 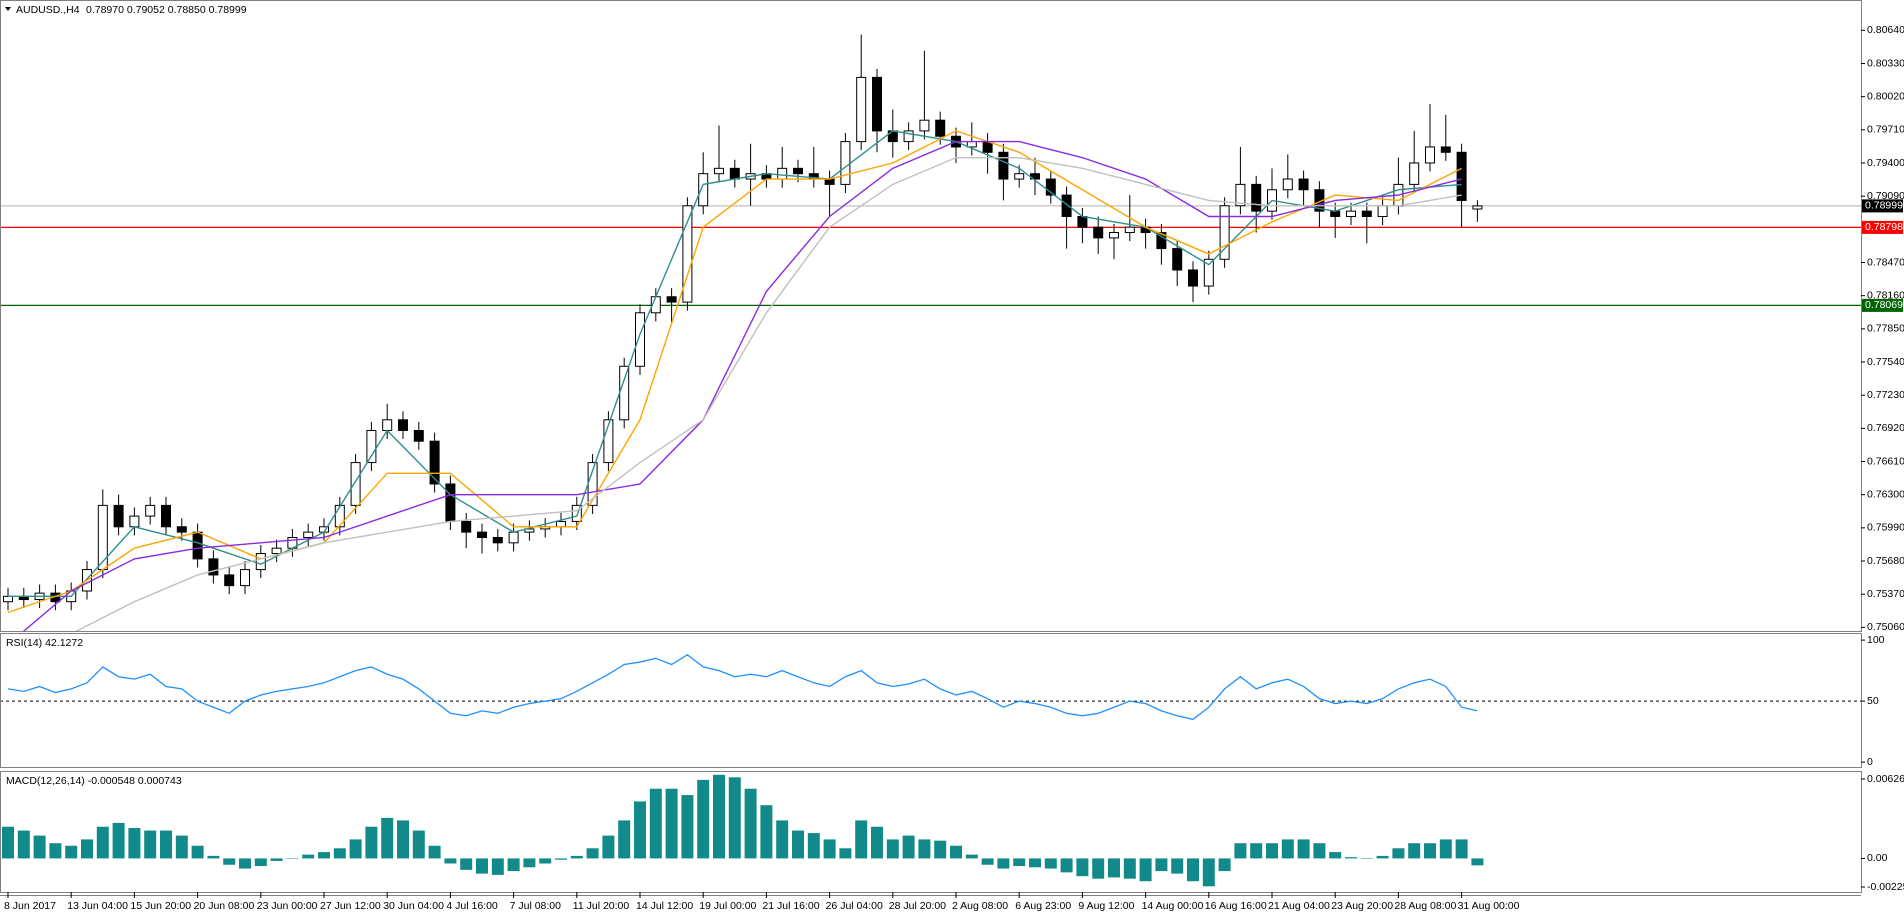 What do you see at coordinates (980, 906) in the screenshot?
I see `x-tick-label: 2 Aug 08:00` at bounding box center [980, 906].